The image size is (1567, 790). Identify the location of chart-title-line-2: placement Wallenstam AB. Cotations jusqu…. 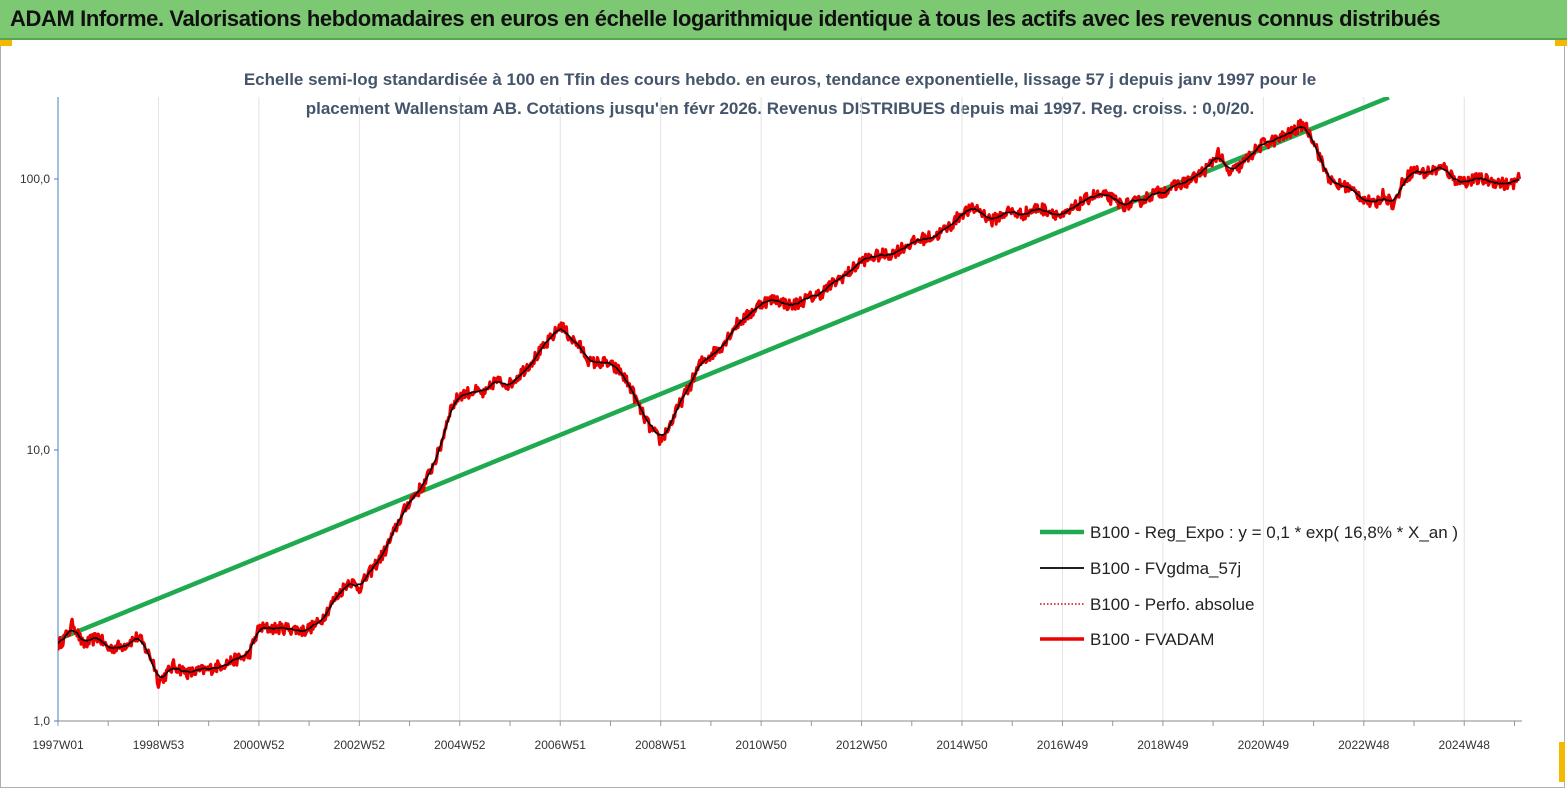
(780, 108).